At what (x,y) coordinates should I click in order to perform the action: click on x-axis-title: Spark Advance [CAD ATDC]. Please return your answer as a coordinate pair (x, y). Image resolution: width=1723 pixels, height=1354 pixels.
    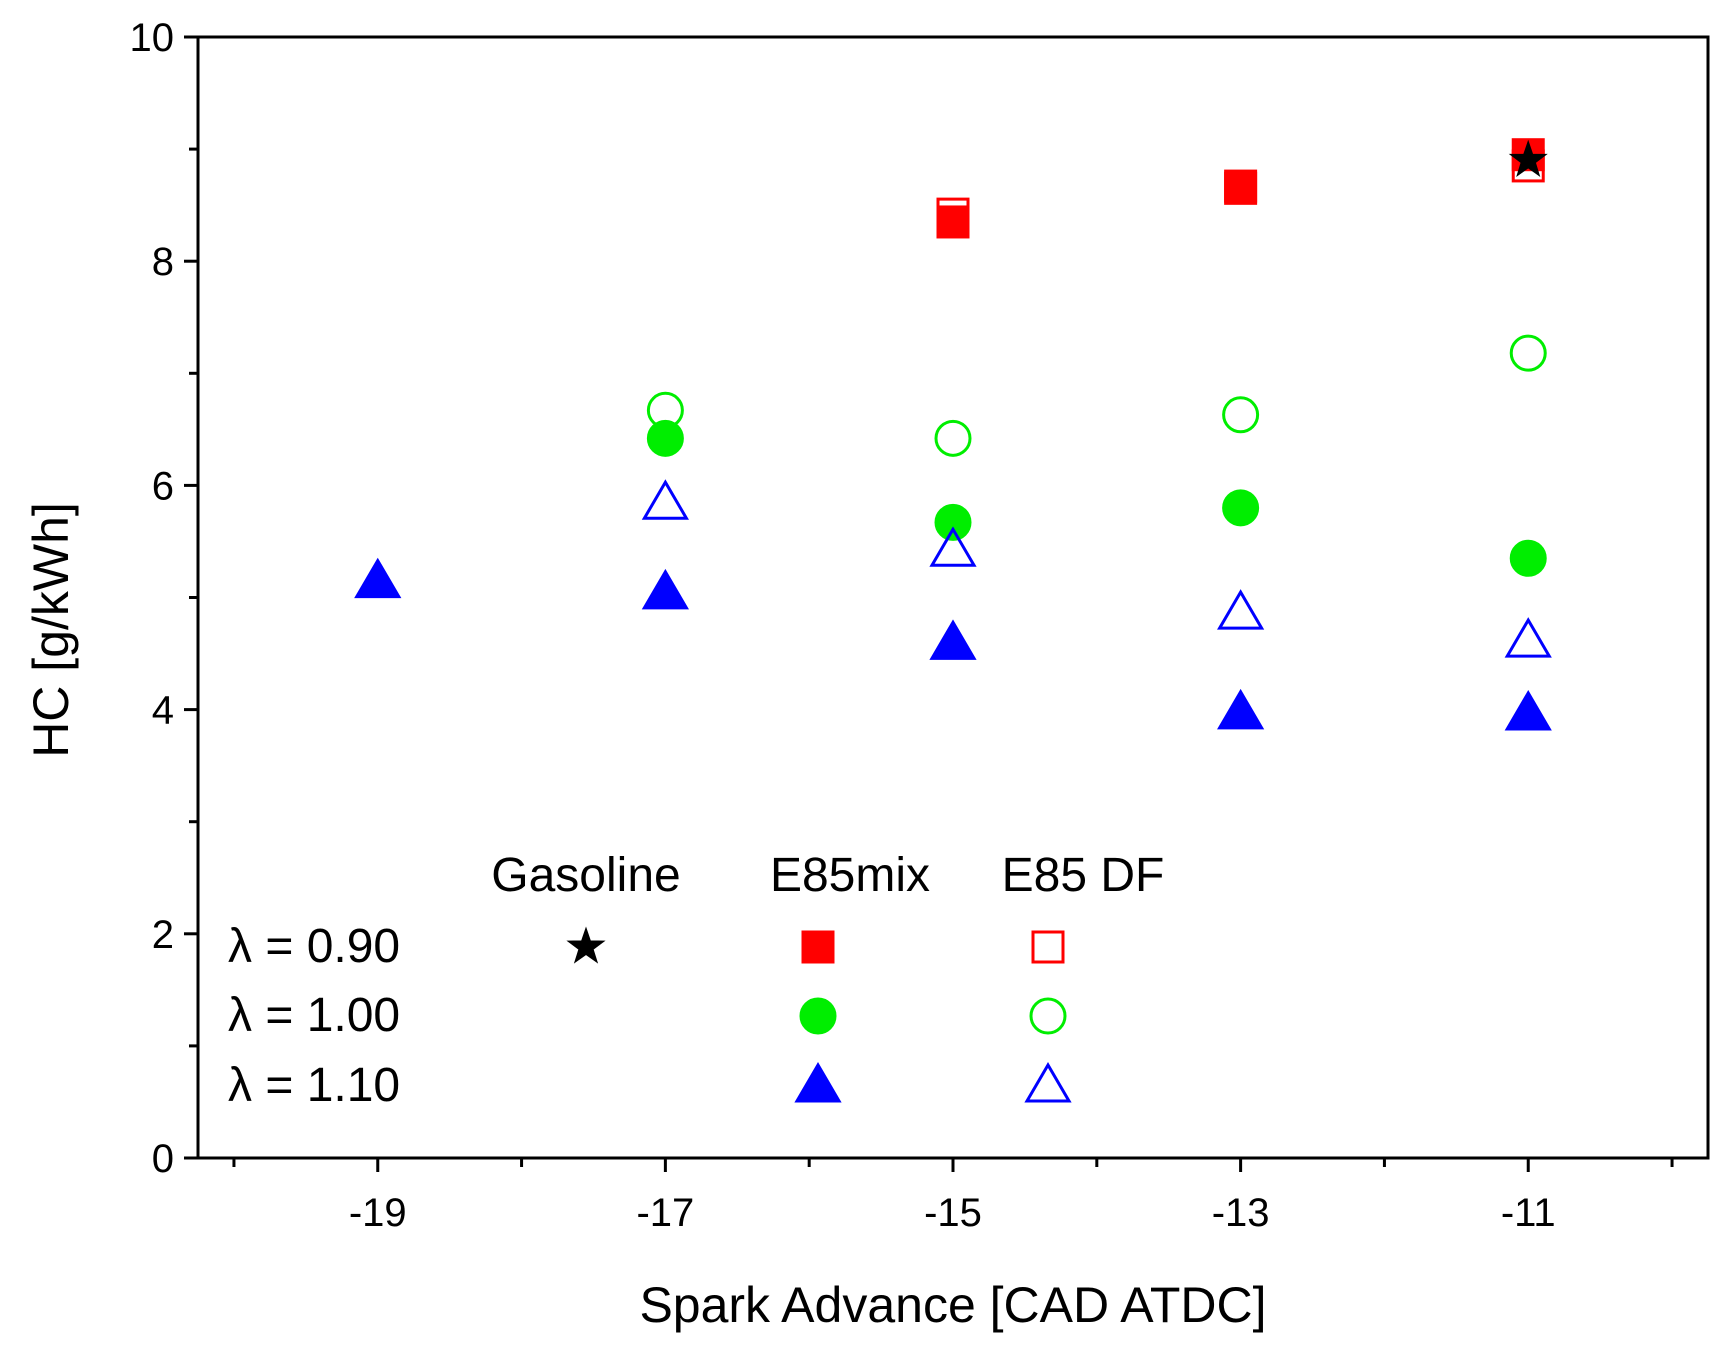
    Looking at the image, I should click on (952, 1305).